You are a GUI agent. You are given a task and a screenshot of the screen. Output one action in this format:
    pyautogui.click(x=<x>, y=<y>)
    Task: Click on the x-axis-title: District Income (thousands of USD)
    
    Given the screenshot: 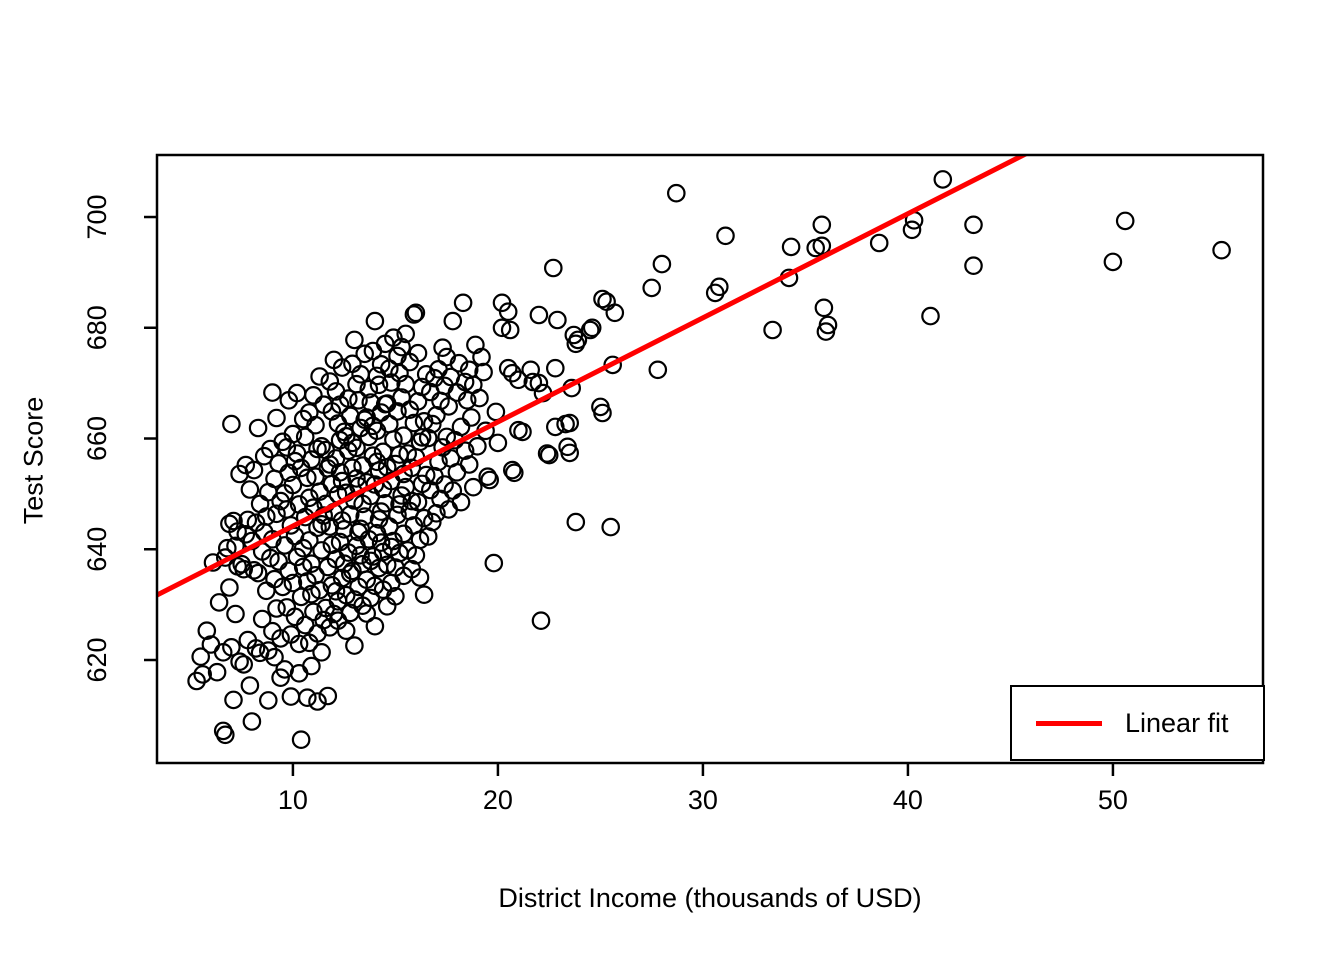 What is the action you would take?
    pyautogui.click(x=710, y=898)
    